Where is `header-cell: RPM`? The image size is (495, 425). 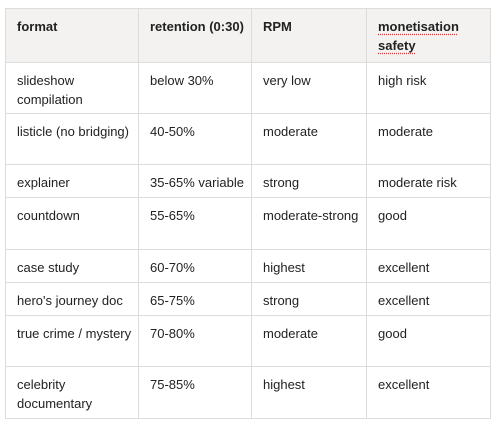
header-cell: RPM is located at coordinates (309, 35).